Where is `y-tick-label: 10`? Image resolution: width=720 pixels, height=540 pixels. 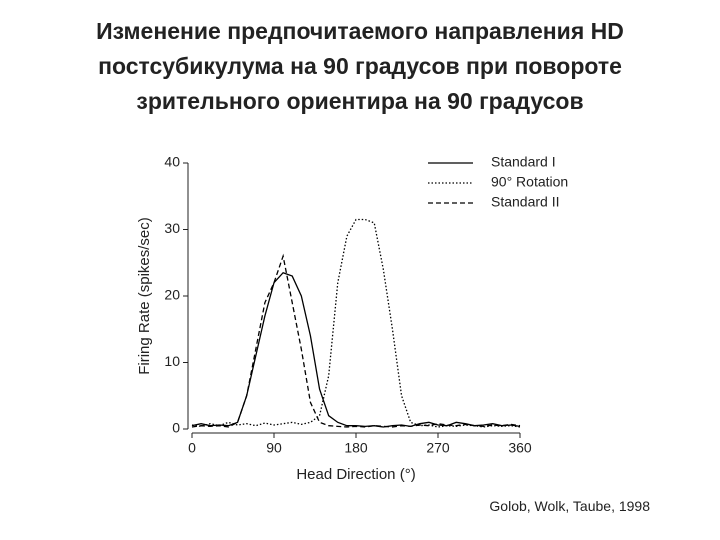
y-tick-label: 10 is located at coordinates (172, 361).